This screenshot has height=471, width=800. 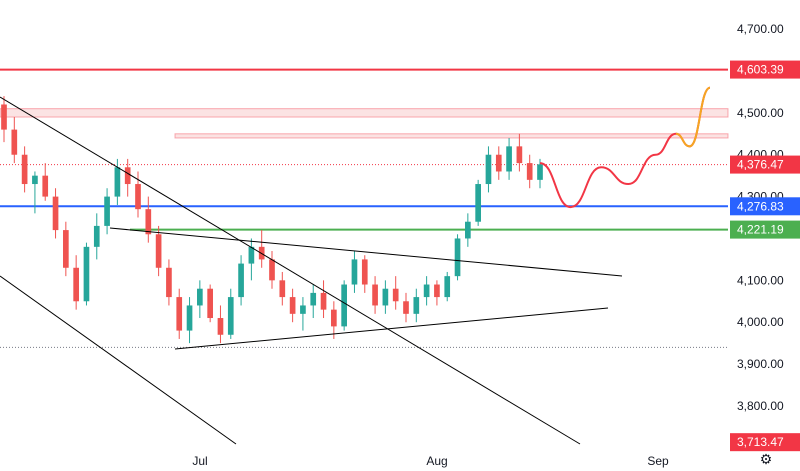 What do you see at coordinates (760, 29) in the screenshot?
I see `price-tick-label: 4,700.00` at bounding box center [760, 29].